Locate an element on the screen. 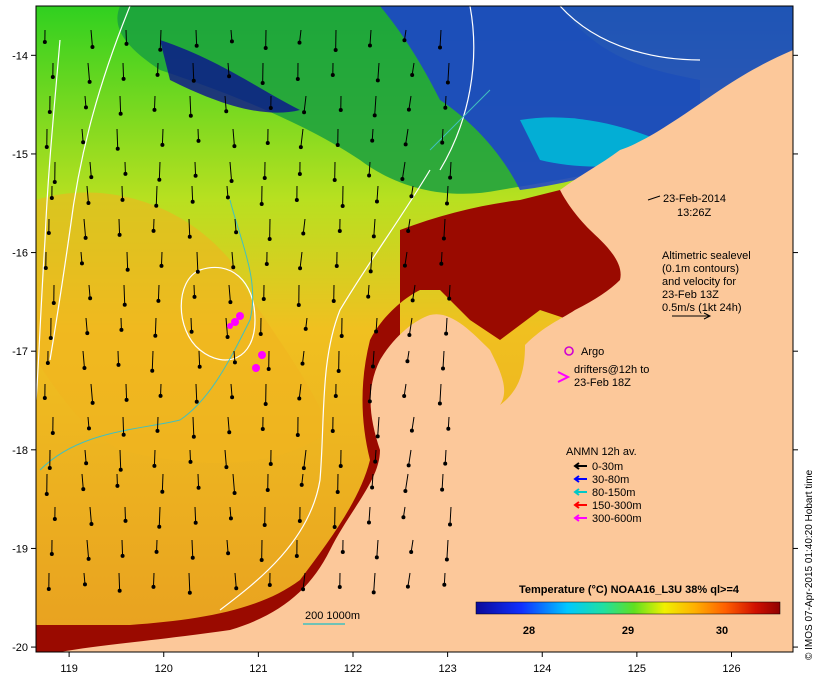  mooring-legend-label: 80-150m is located at coordinates (613, 493).